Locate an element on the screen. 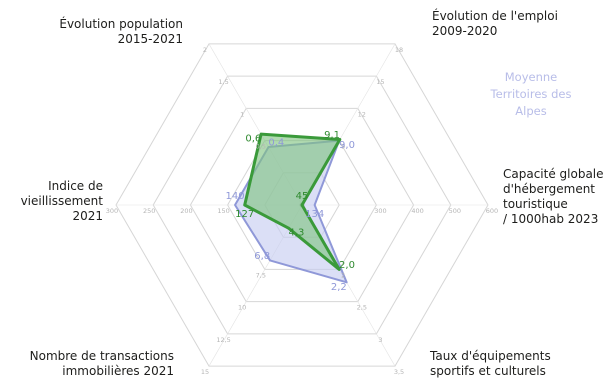 The width and height of the screenshot is (606, 380). axis-label: Nombre de transactions immobilières 2021 is located at coordinates (102, 363).